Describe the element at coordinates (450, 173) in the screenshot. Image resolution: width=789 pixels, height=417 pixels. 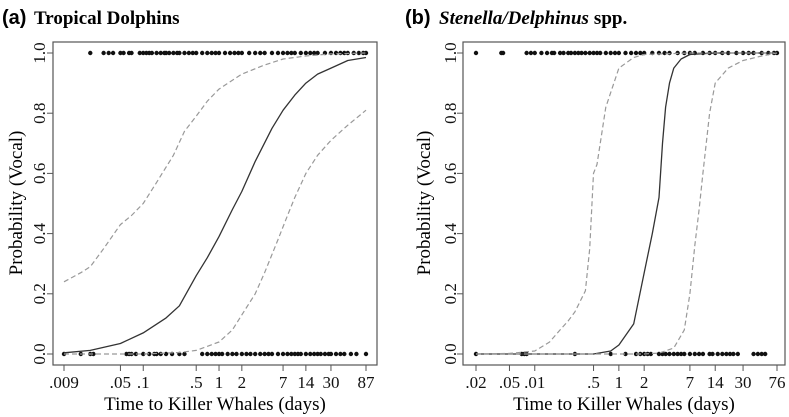
I see `y-tick-label: 0.6` at that location.